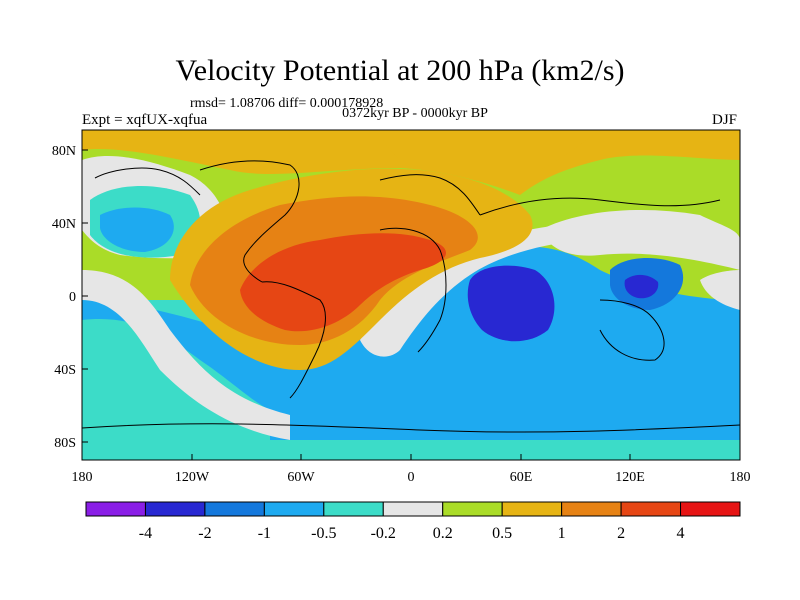 The width and height of the screenshot is (800, 600). What do you see at coordinates (145, 120) in the screenshot?
I see `experiment-label: Expt = xqfUX-xqfua` at bounding box center [145, 120].